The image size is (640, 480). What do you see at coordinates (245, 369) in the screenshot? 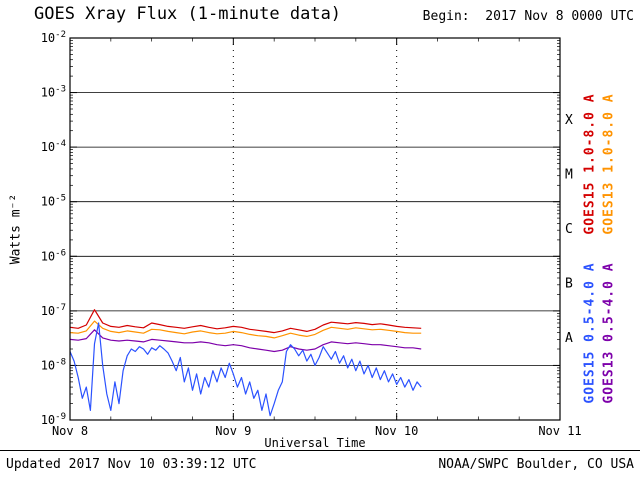
I see `series-goes15-short` at bounding box center [245, 369].